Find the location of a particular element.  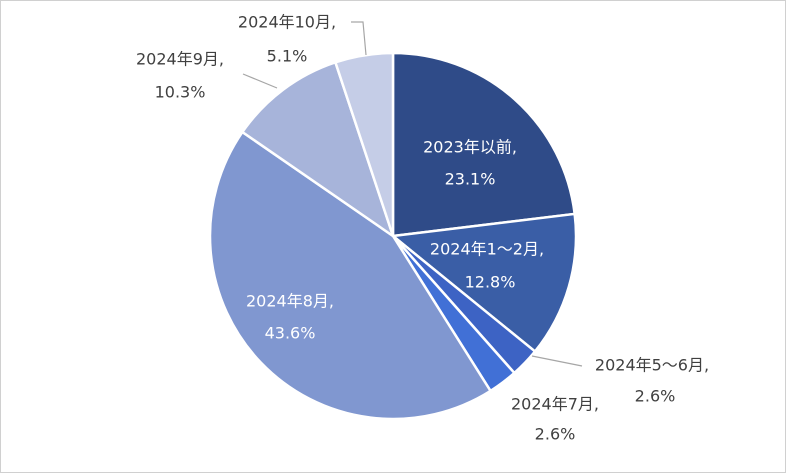

slice-category-label: 2024年1～2月, is located at coordinates (487, 249).